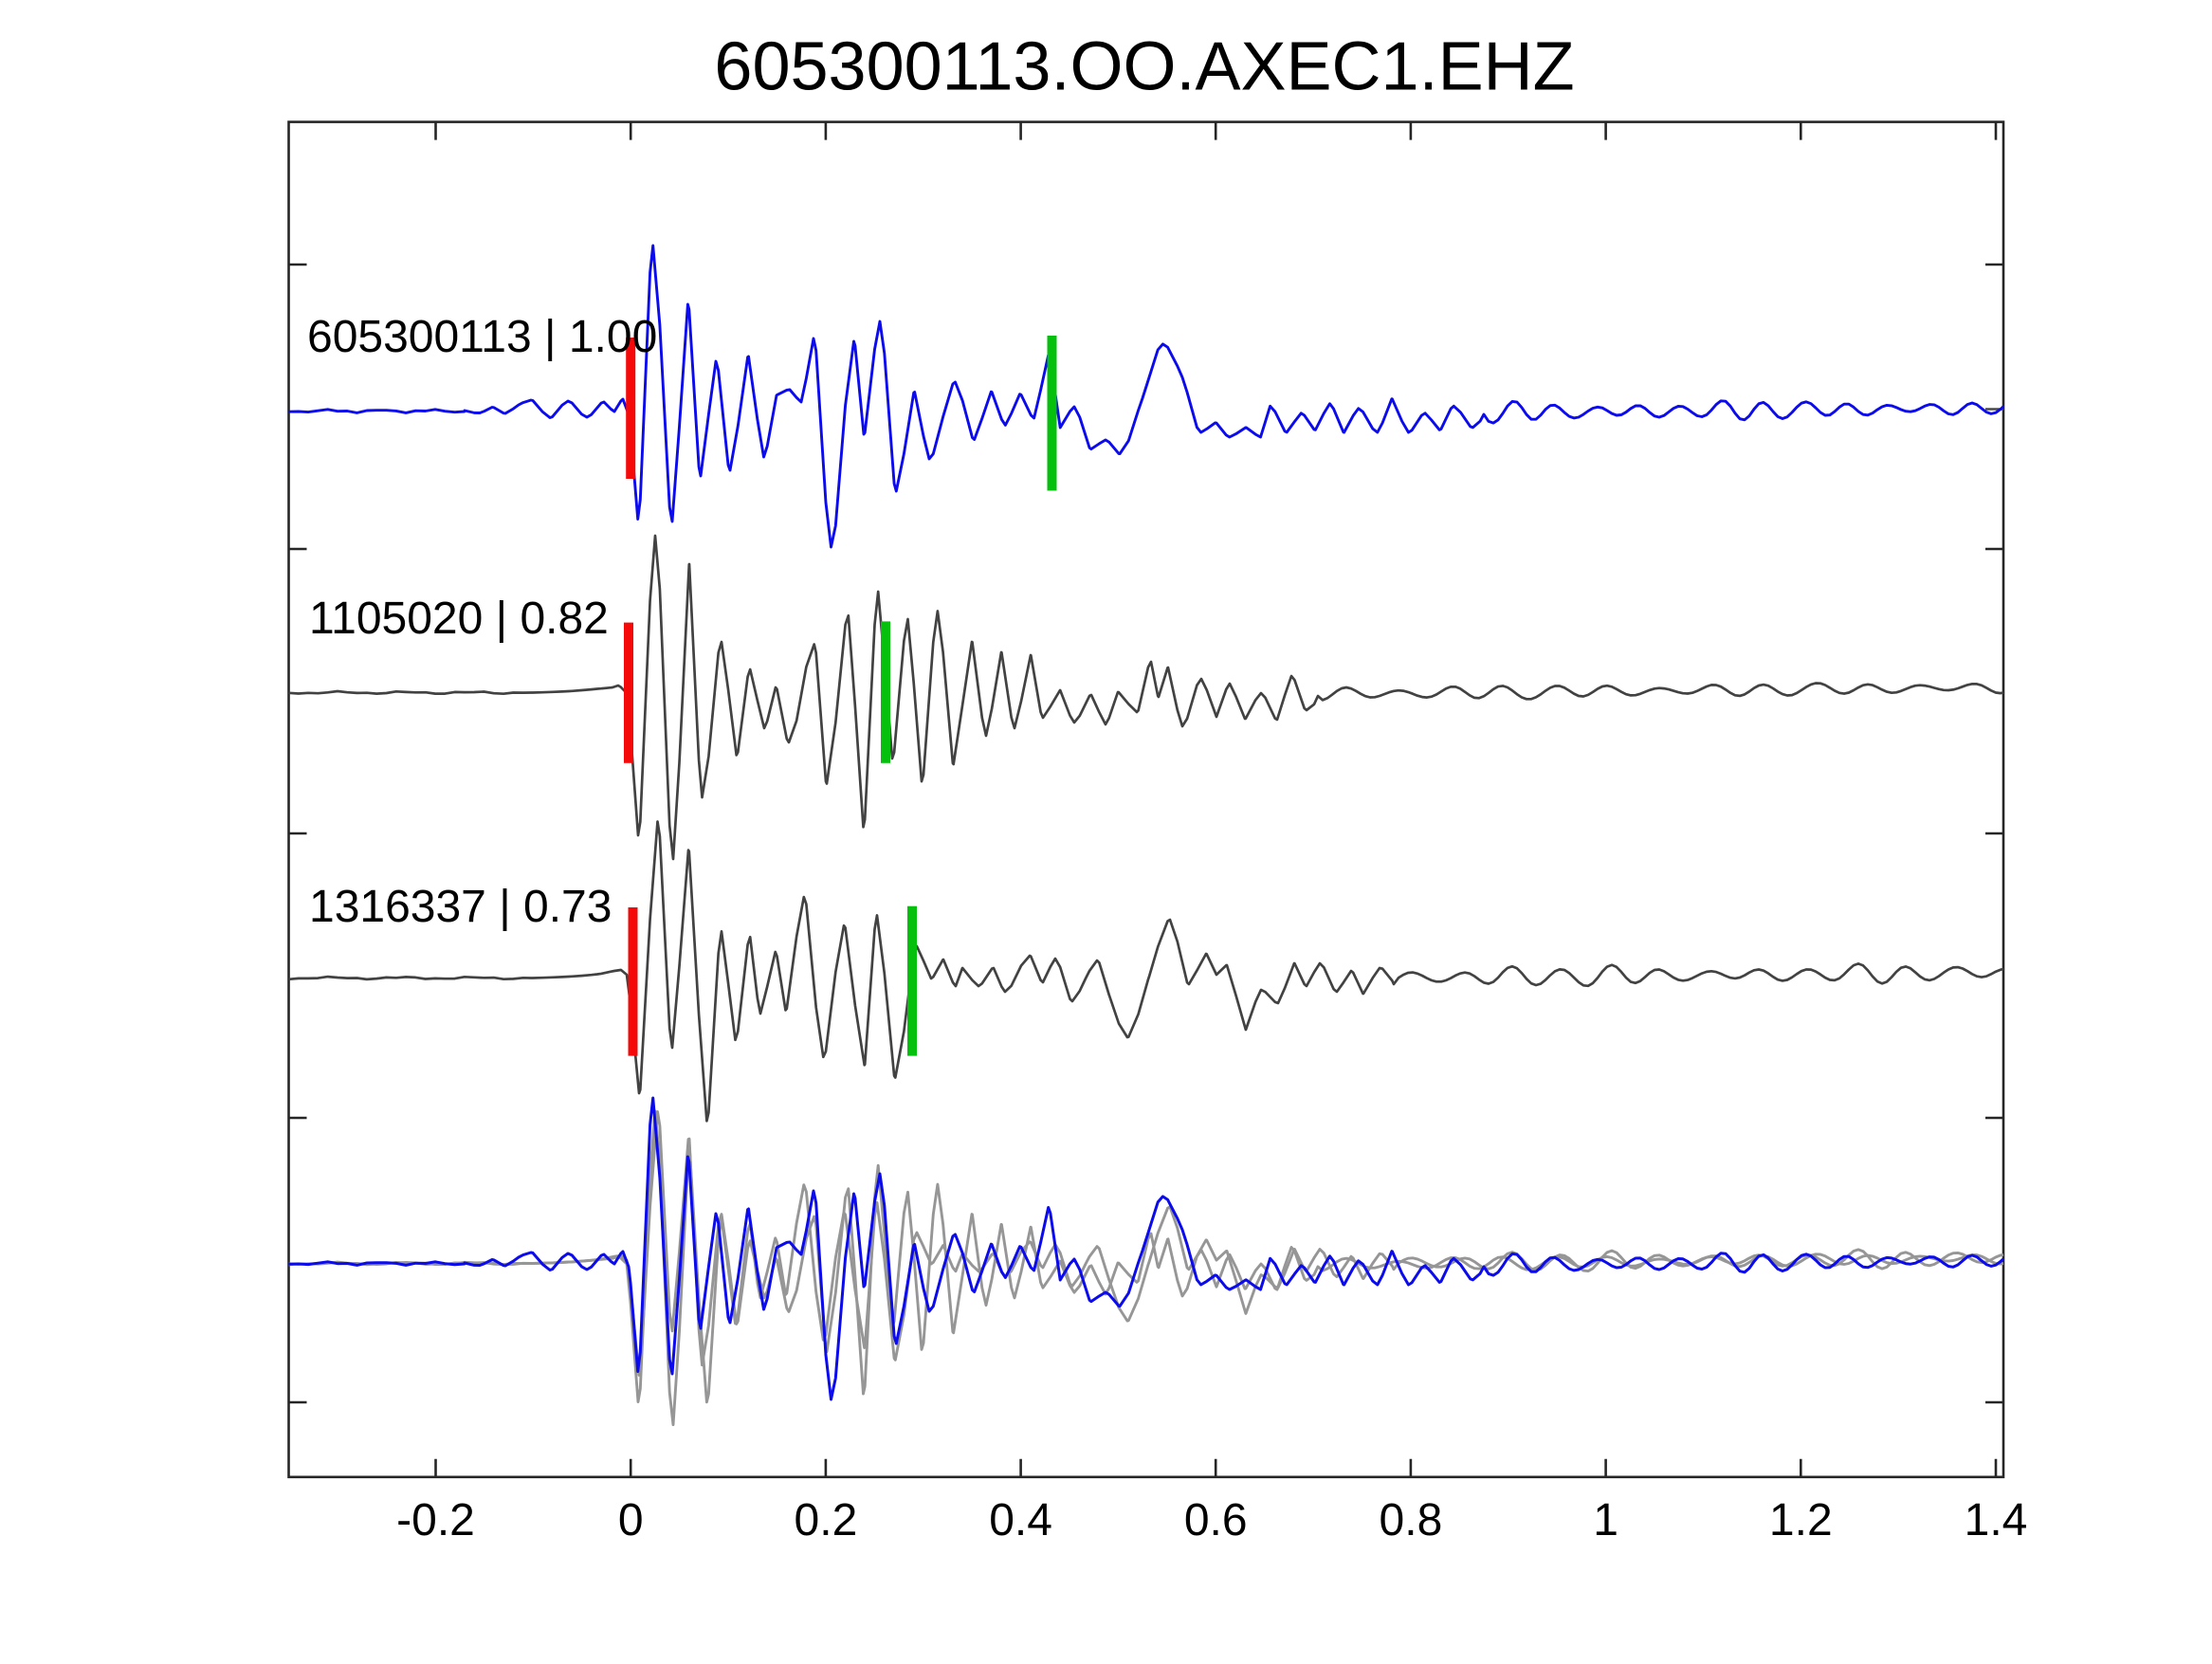  Describe the element at coordinates (460, 907) in the screenshot. I see `svg-text: 1316337 | 0.73` at that location.